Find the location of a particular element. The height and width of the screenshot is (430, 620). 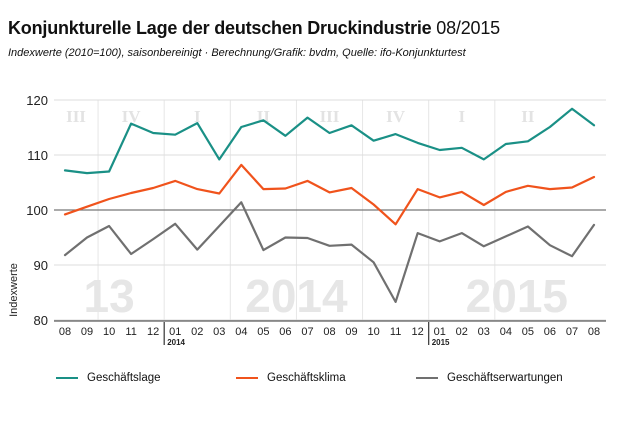

y-tick-label: 90 is located at coordinates (41, 265).